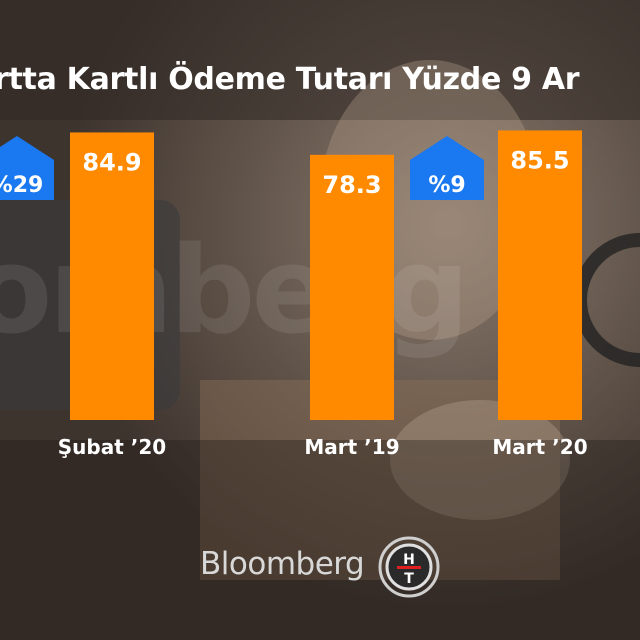  Describe the element at coordinates (290, 79) in the screenshot. I see `chart-title: rtta Kartlı Ödeme Tutarı Yüzde 9 Ar` at that location.